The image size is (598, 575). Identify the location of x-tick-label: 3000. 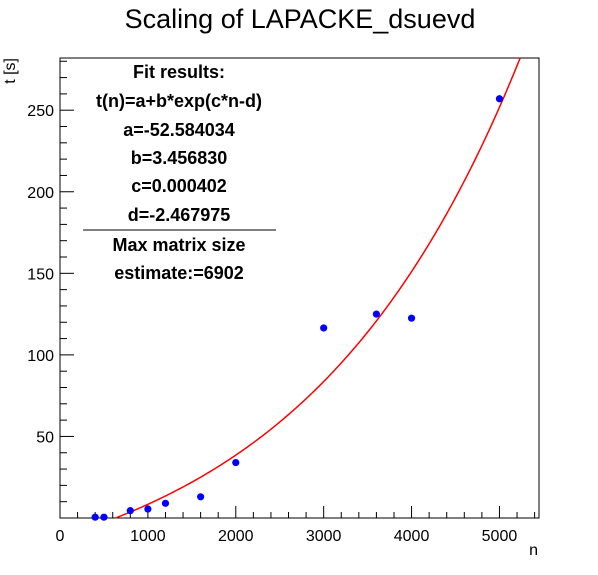
(324, 536).